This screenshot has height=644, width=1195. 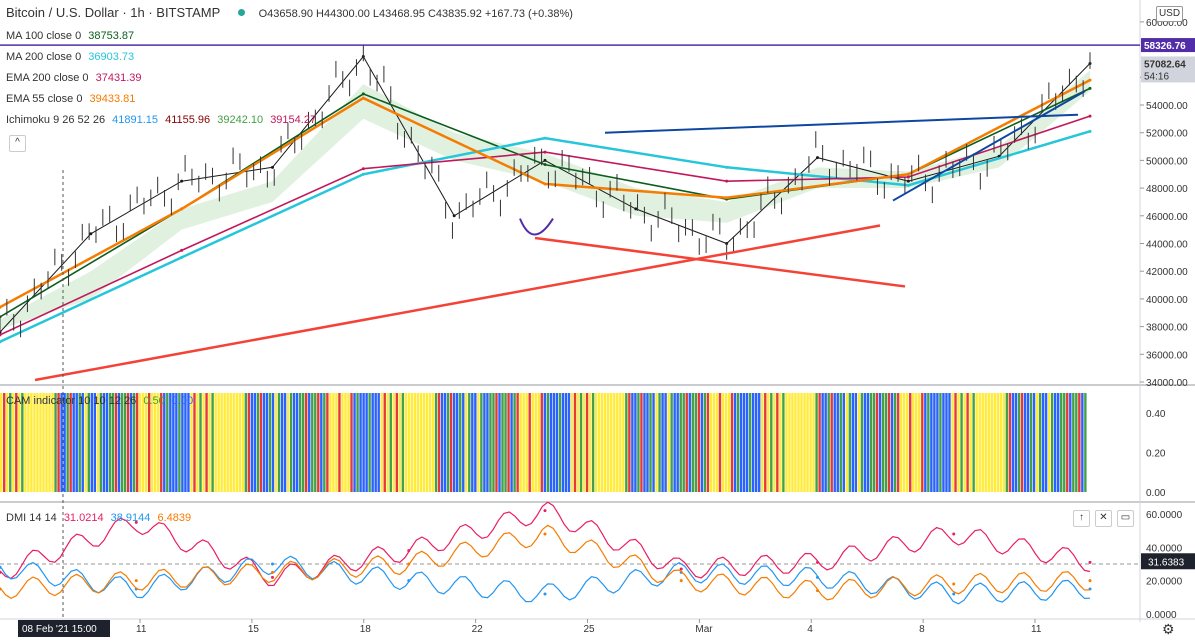 I want to click on trendline-upper, so click(x=841, y=123).